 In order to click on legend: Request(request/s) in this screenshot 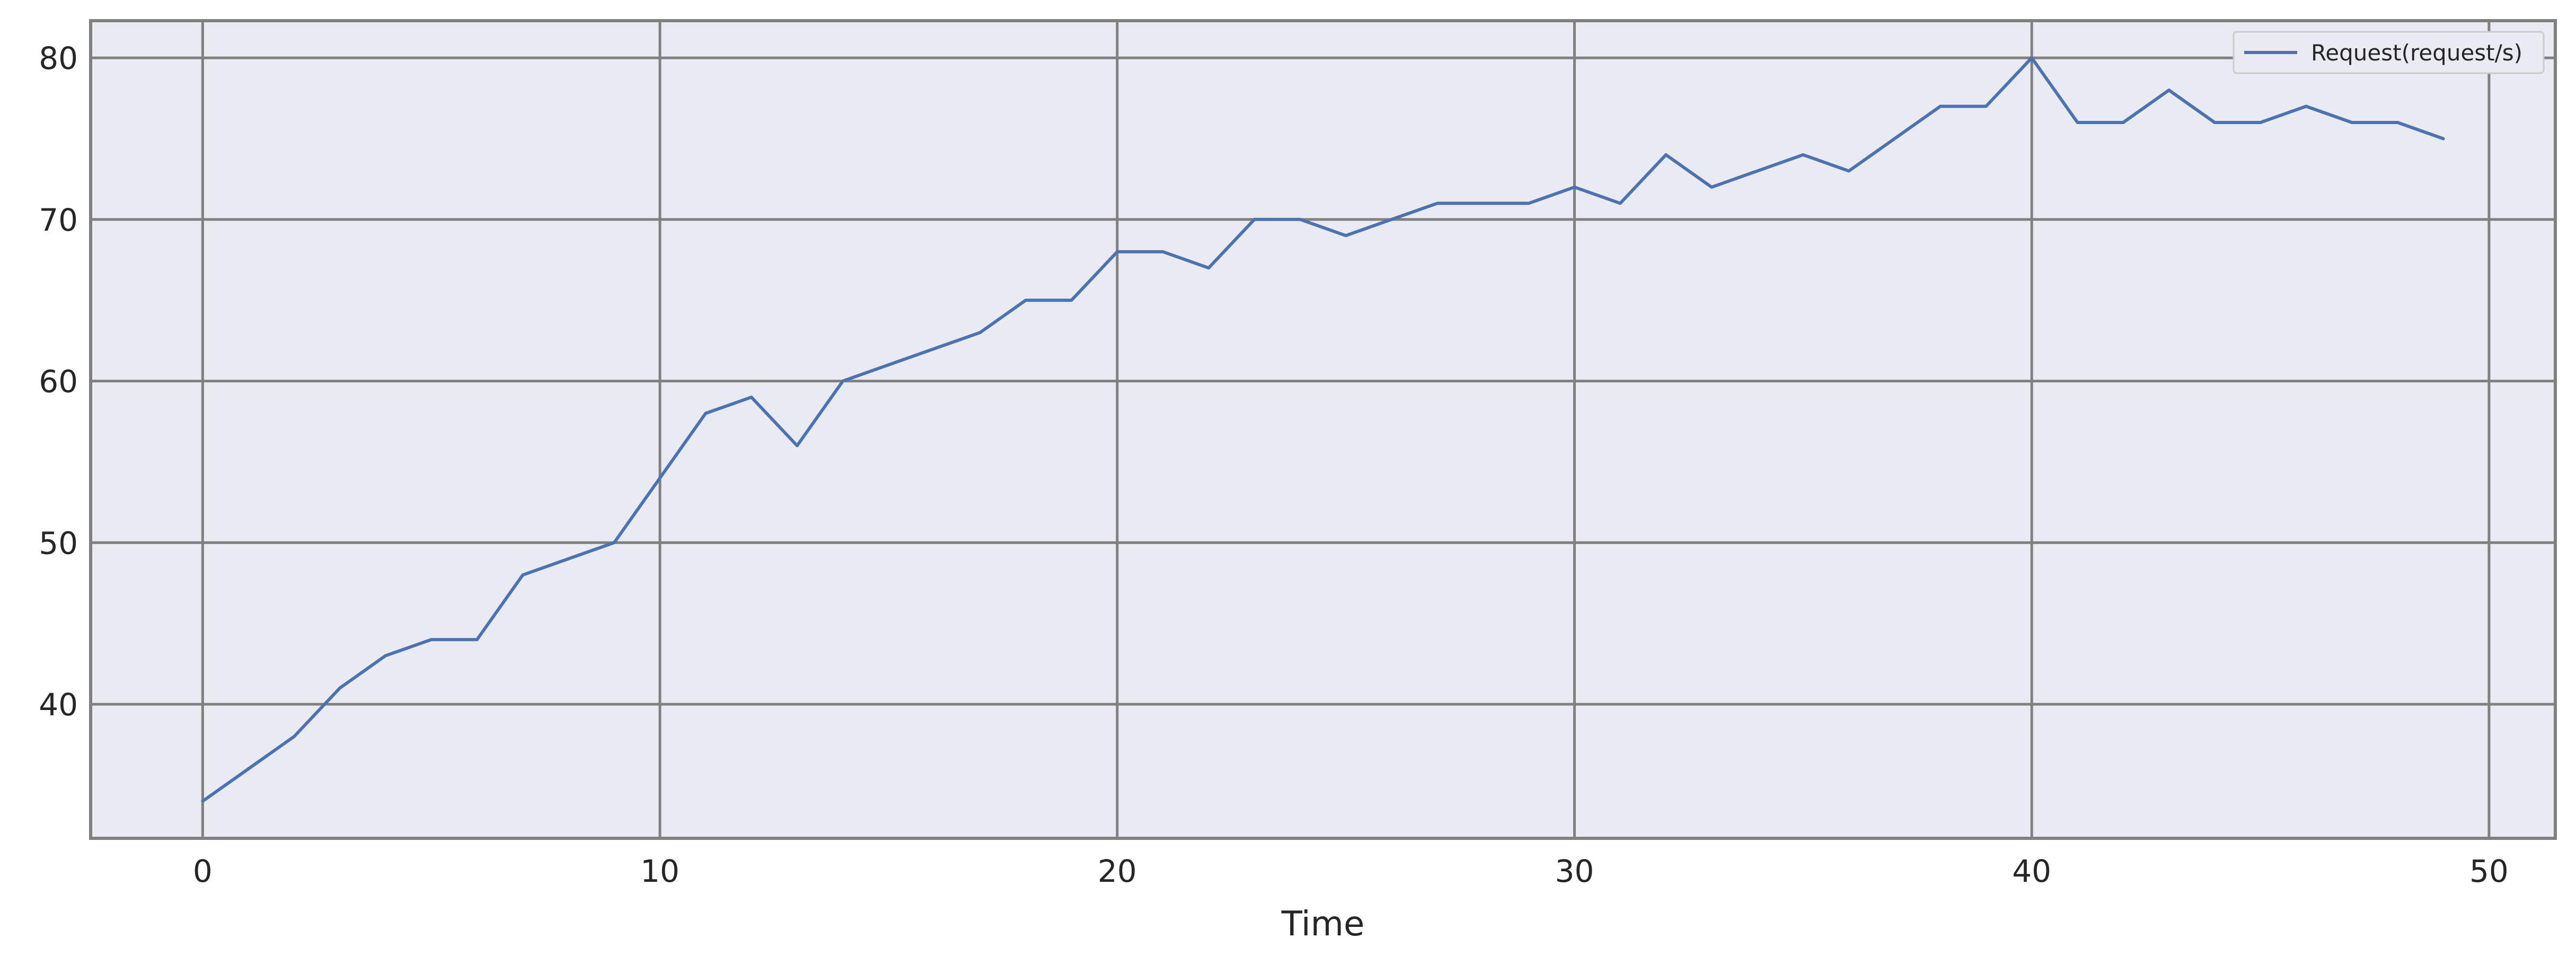, I will do `click(2389, 52)`.